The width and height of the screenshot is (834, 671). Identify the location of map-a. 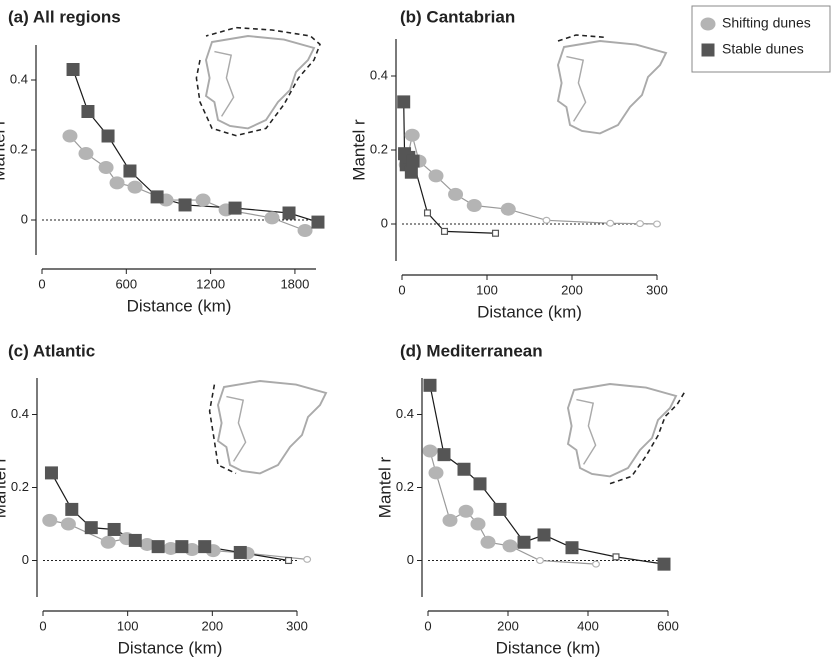
(258, 81).